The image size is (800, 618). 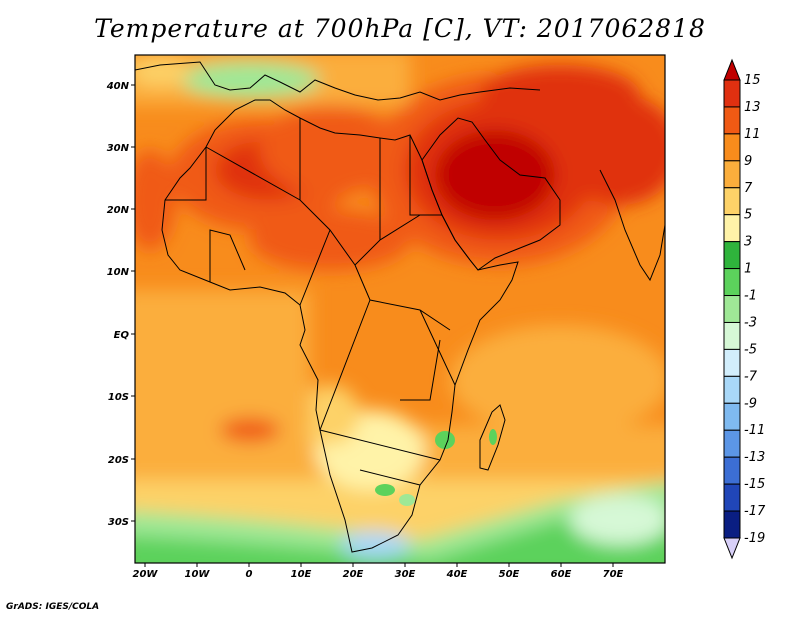 What do you see at coordinates (744, 309) in the screenshot?
I see `colorbar: 15 13 11 9 7 5 3 1 -1 -3 -5 -7 -9 -11 -13 -15 -17 -19` at bounding box center [744, 309].